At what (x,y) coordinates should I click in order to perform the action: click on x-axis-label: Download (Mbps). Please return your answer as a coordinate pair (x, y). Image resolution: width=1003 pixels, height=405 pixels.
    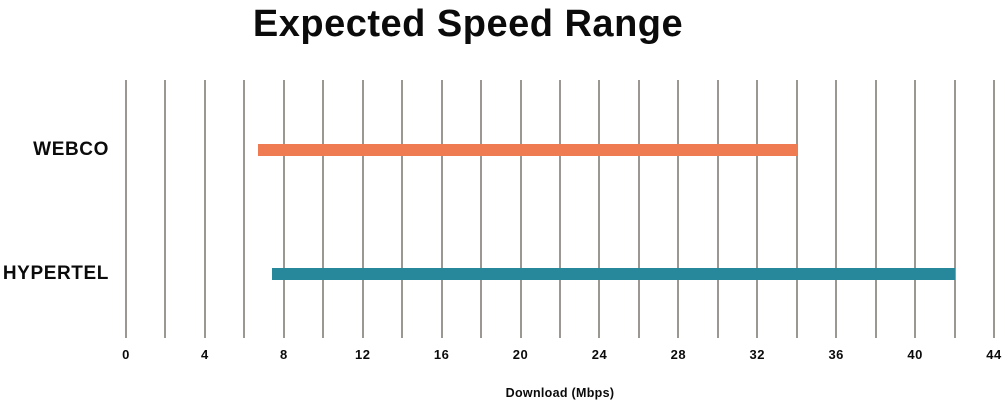
    Looking at the image, I should click on (560, 393).